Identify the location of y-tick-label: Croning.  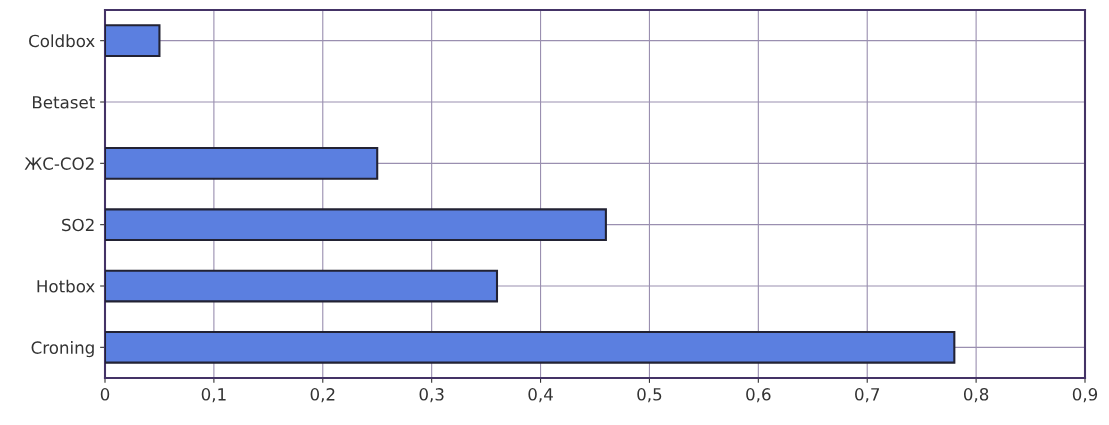
(62, 349).